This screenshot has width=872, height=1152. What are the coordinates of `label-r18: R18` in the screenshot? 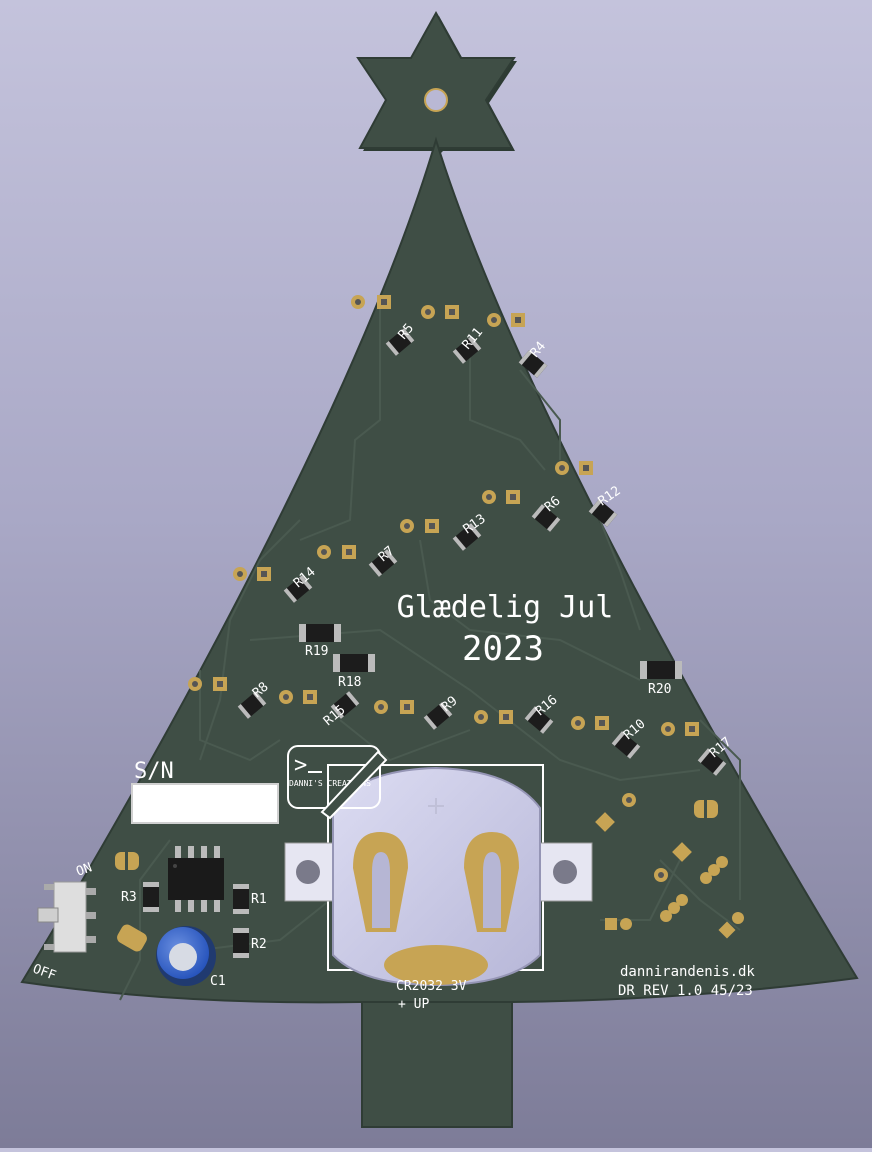 It's located at (349, 682).